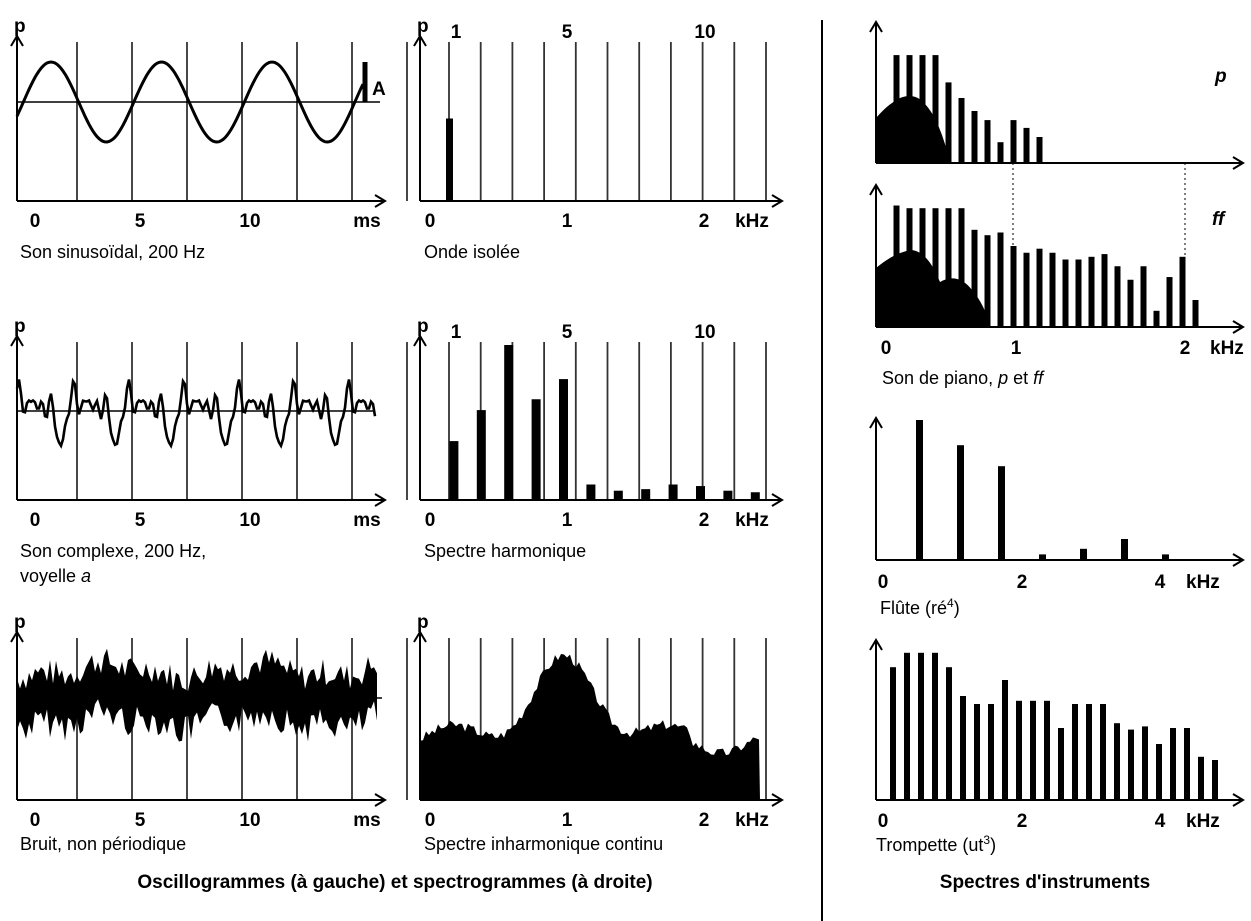 This screenshot has width=1251, height=921. Describe the element at coordinates (777, 800) in the screenshot. I see `continuous-x-arrow` at that location.